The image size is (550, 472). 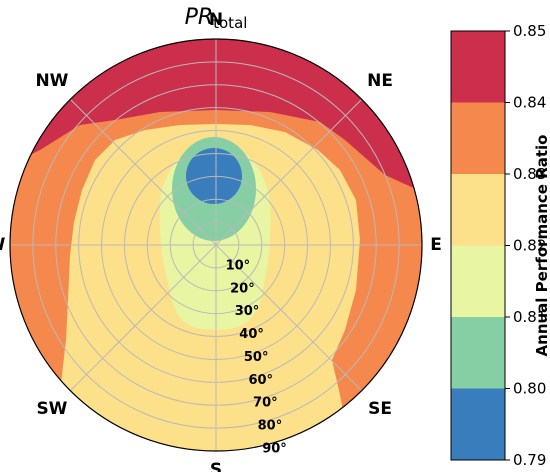 I want to click on direction-label-s: S, so click(x=216, y=466).